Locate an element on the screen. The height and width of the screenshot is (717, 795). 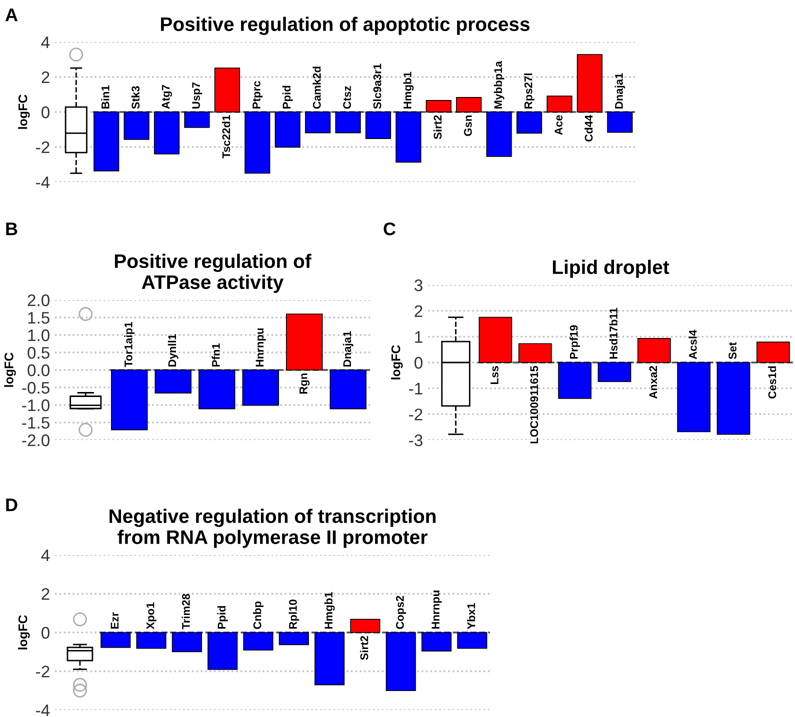
chart-title: Negative regulation of transcription from RNA polymerase II promoter is located at coordinates (273, 528).